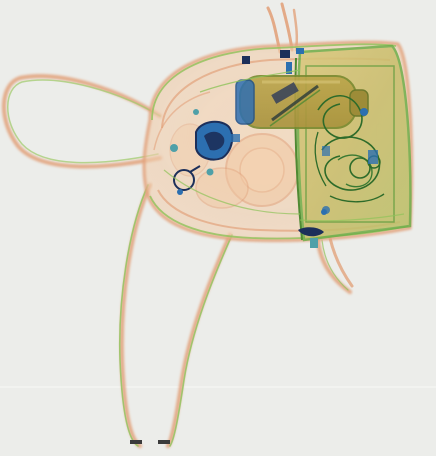 The image size is (436, 456). Describe the element at coordinates (349, 154) in the screenshot. I see `cable-bundle` at that location.